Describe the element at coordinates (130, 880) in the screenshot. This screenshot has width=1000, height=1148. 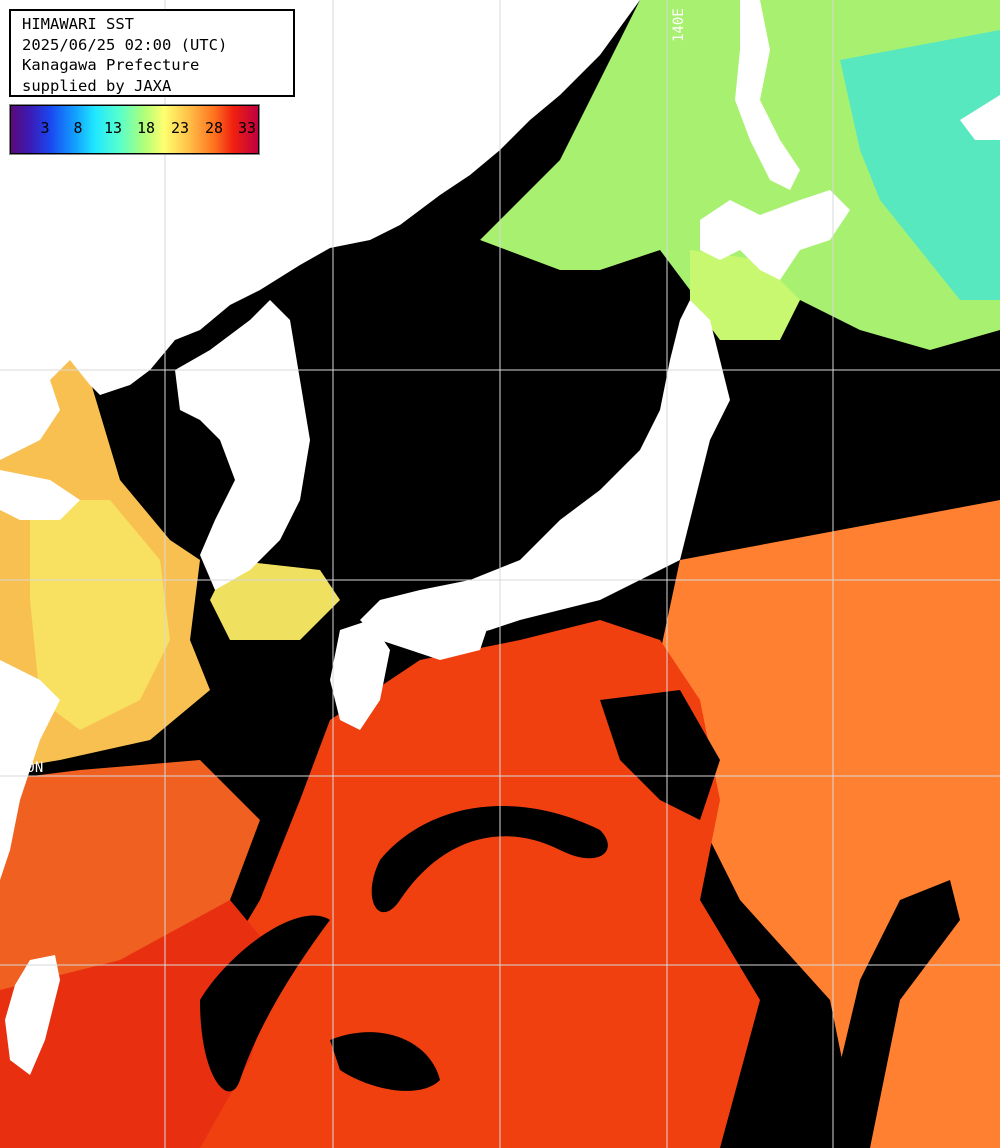
I see `west-orange-sea` at that location.